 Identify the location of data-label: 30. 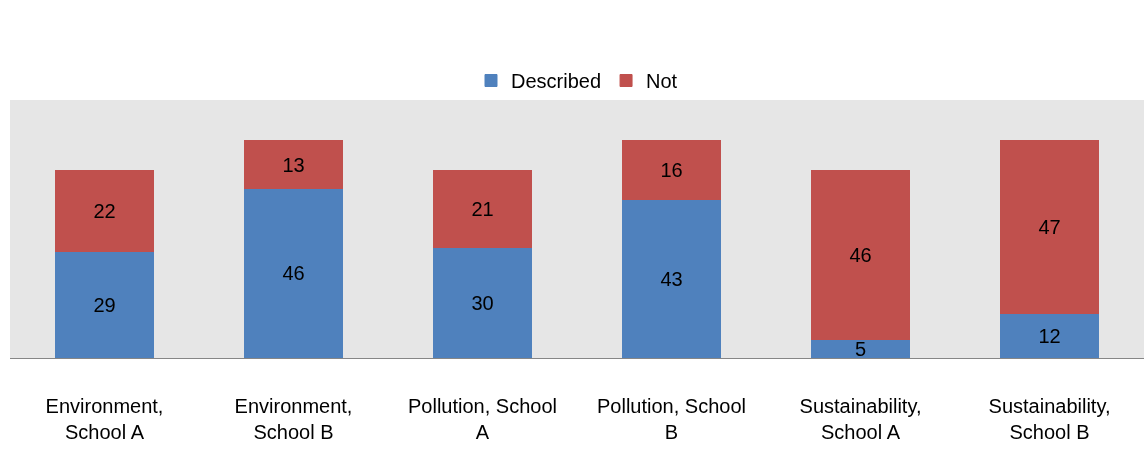
(482, 302).